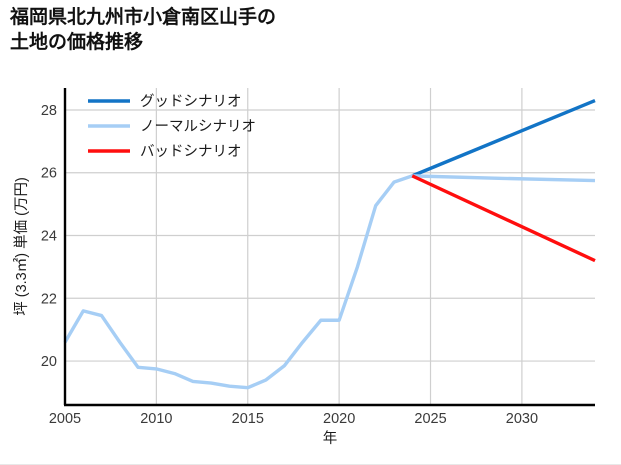 Image resolution: width=621 pixels, height=465 pixels. Describe the element at coordinates (191, 152) in the screenshot. I see `legend-label: バッドシナリオ` at that location.